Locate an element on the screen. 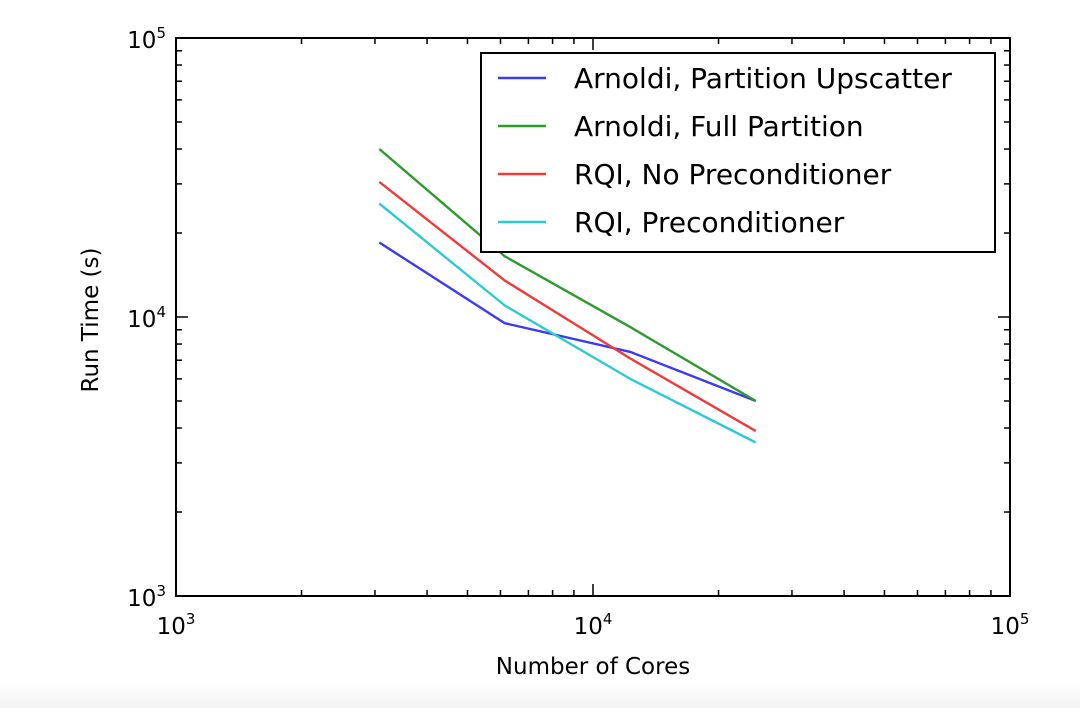  series-line-arnoldi-full-partition is located at coordinates (567, 275).